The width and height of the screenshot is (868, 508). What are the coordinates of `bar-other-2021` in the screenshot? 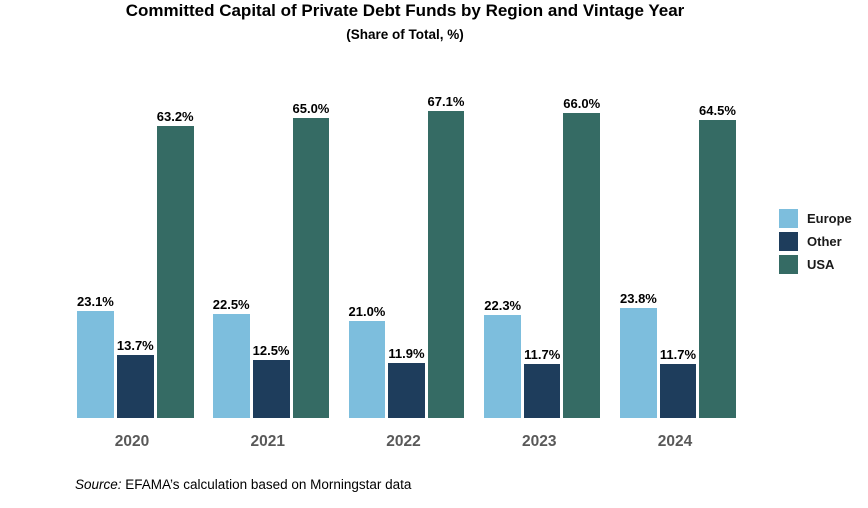 It's located at (271, 389).